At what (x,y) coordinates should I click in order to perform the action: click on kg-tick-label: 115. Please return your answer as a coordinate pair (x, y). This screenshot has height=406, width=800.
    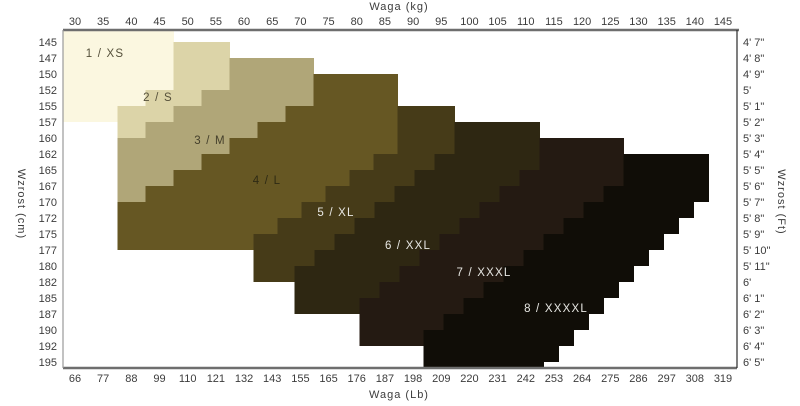
    Looking at the image, I should click on (554, 22).